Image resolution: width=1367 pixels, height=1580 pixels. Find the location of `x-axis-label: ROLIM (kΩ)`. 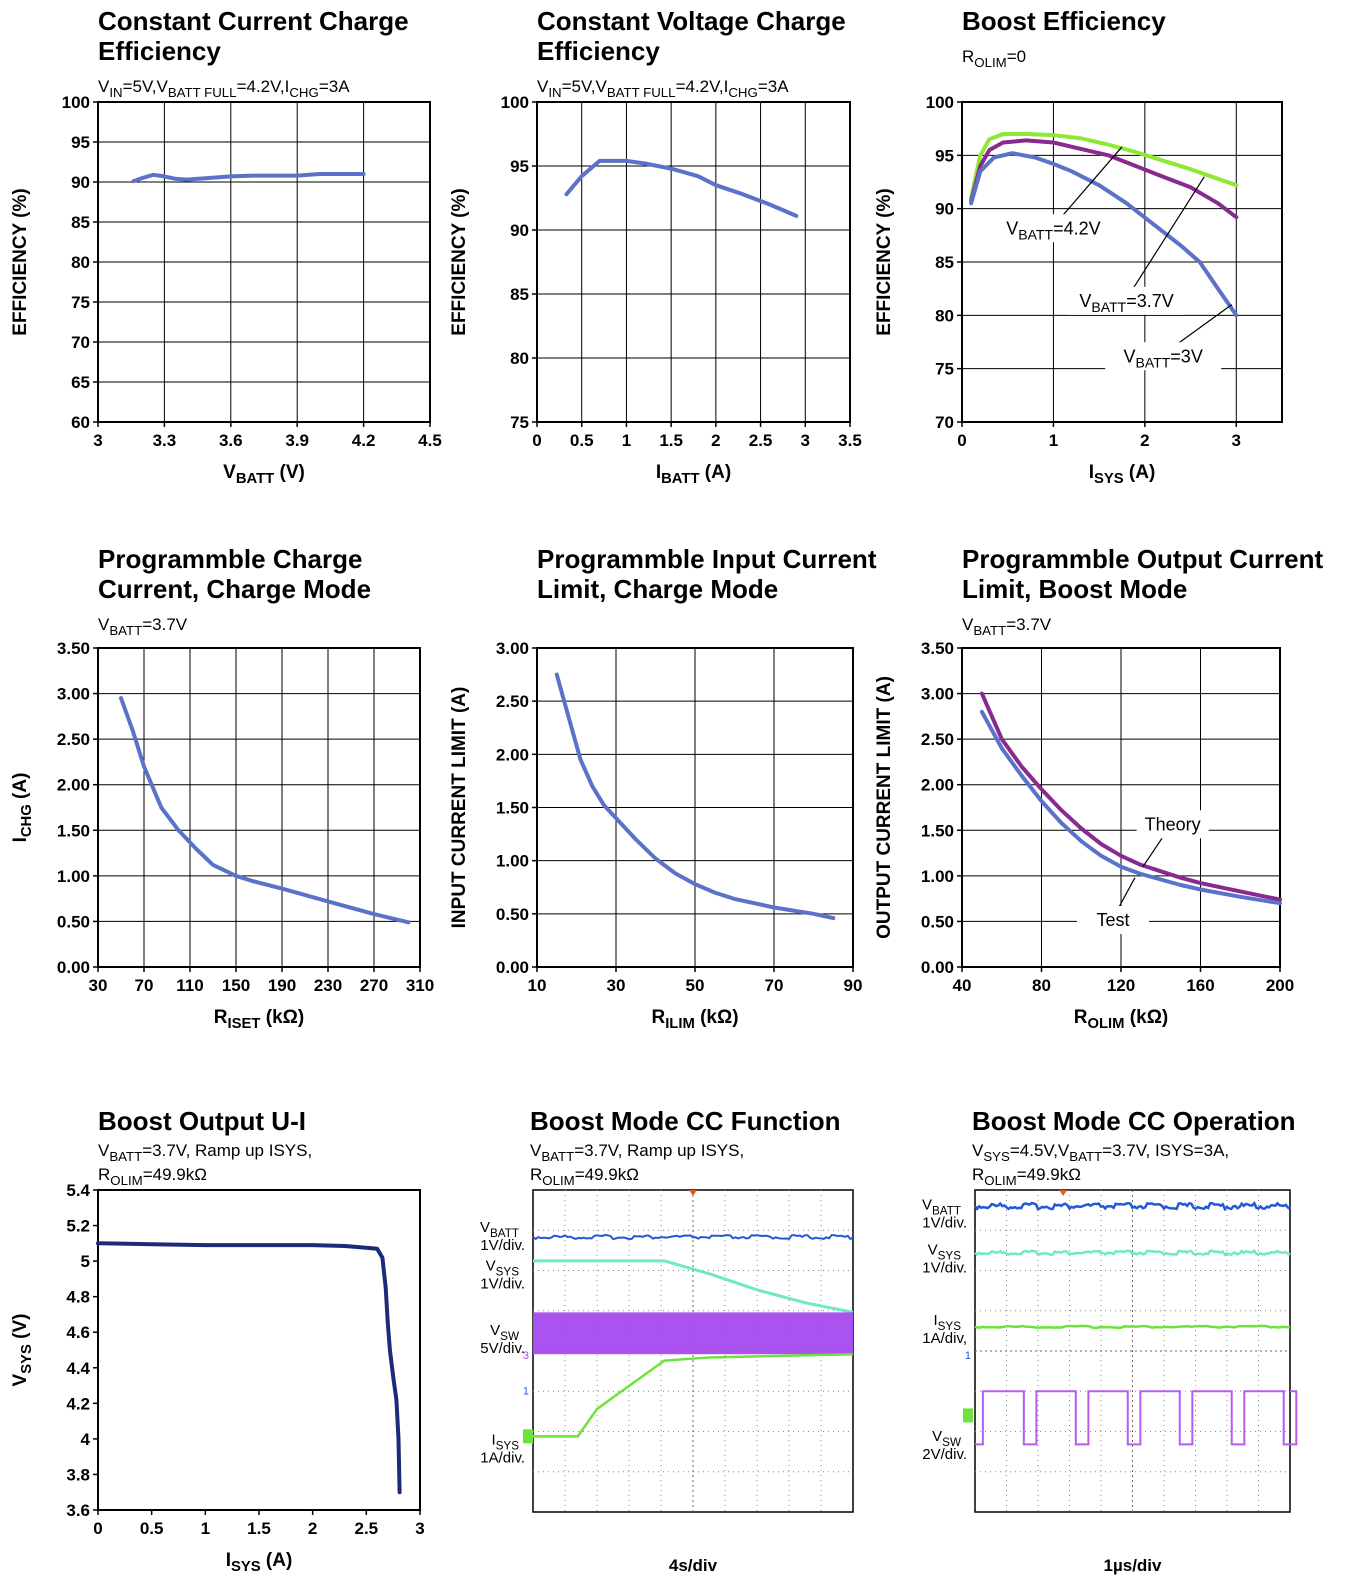

x-axis-label: ROLIM (kΩ) is located at coordinates (1121, 1019).